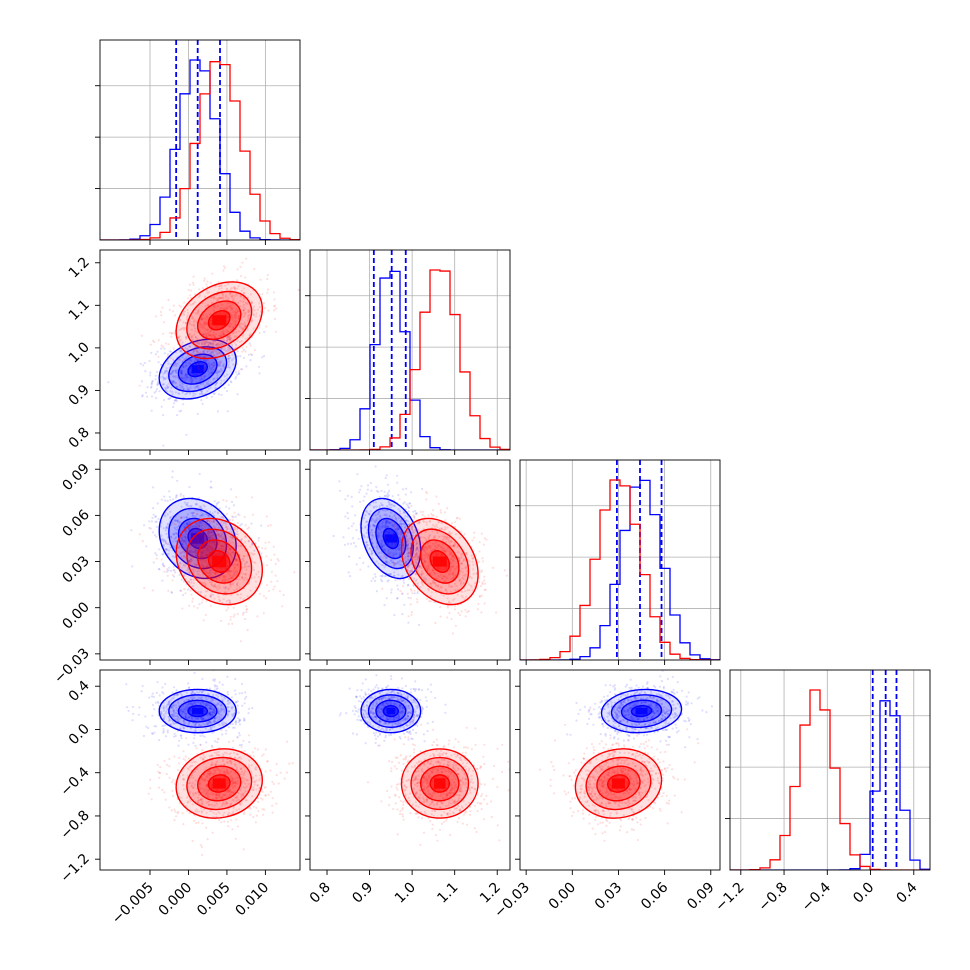 The height and width of the screenshot is (970, 970). Describe the element at coordinates (75, 569) in the screenshot. I see `y-tick-label: 0.03` at that location.